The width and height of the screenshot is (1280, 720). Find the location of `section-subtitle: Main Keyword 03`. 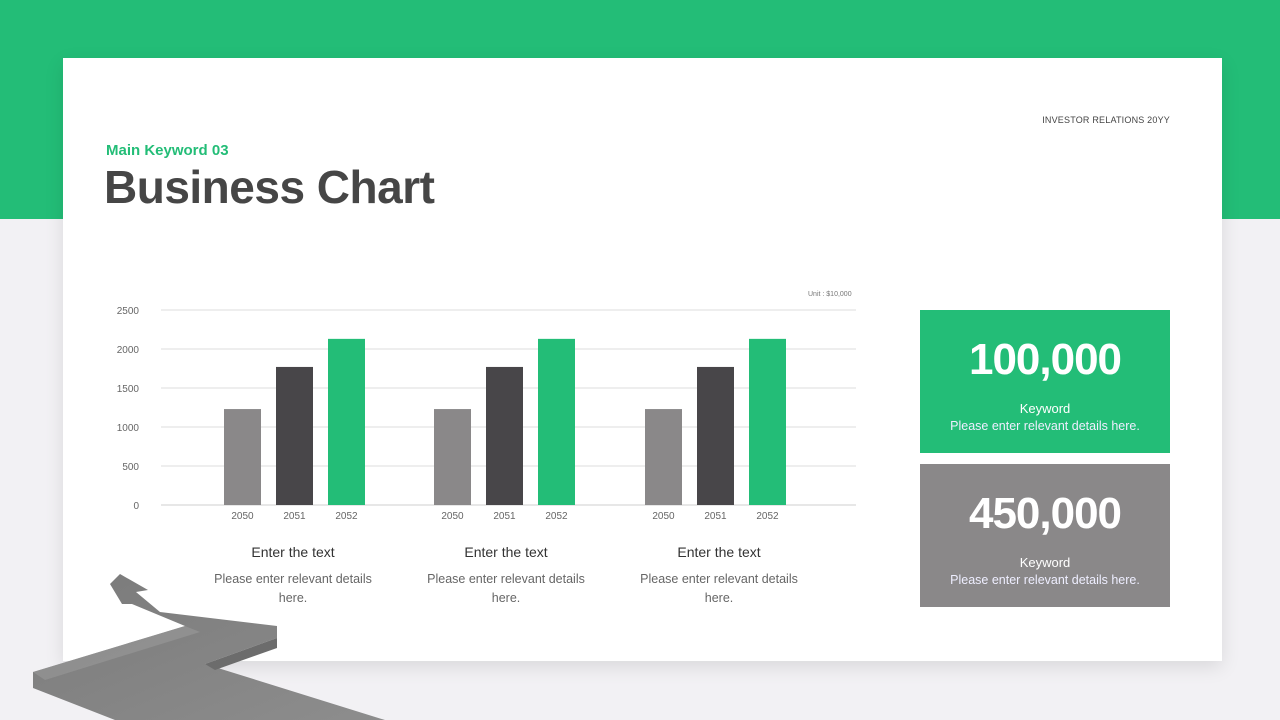

section-subtitle: Main Keyword 03 is located at coordinates (167, 150).